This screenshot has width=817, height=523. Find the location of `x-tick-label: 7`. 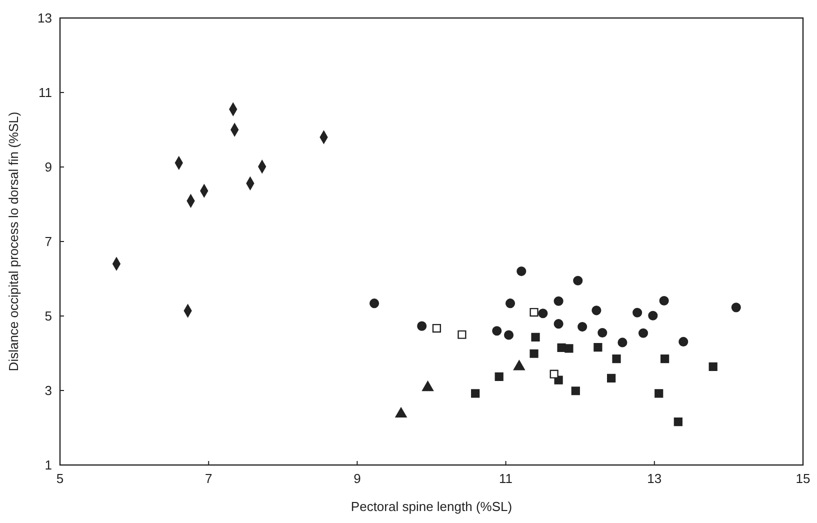

x-tick-label: 7 is located at coordinates (208, 478).